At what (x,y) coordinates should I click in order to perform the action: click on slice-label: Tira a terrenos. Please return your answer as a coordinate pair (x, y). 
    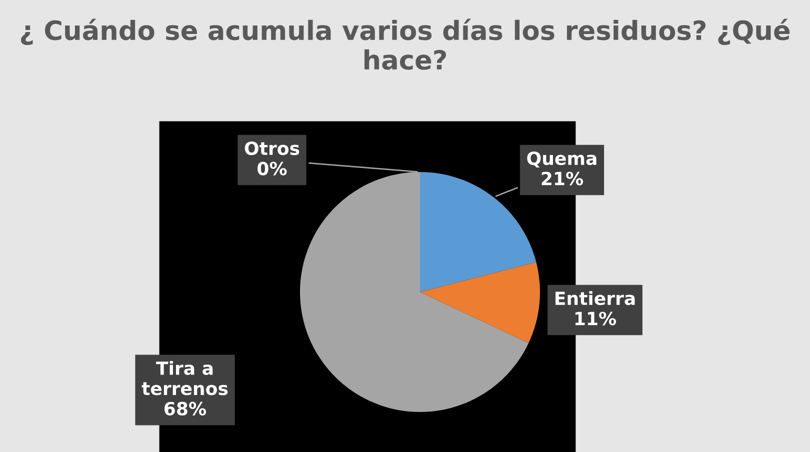
    Looking at the image, I should click on (185, 378).